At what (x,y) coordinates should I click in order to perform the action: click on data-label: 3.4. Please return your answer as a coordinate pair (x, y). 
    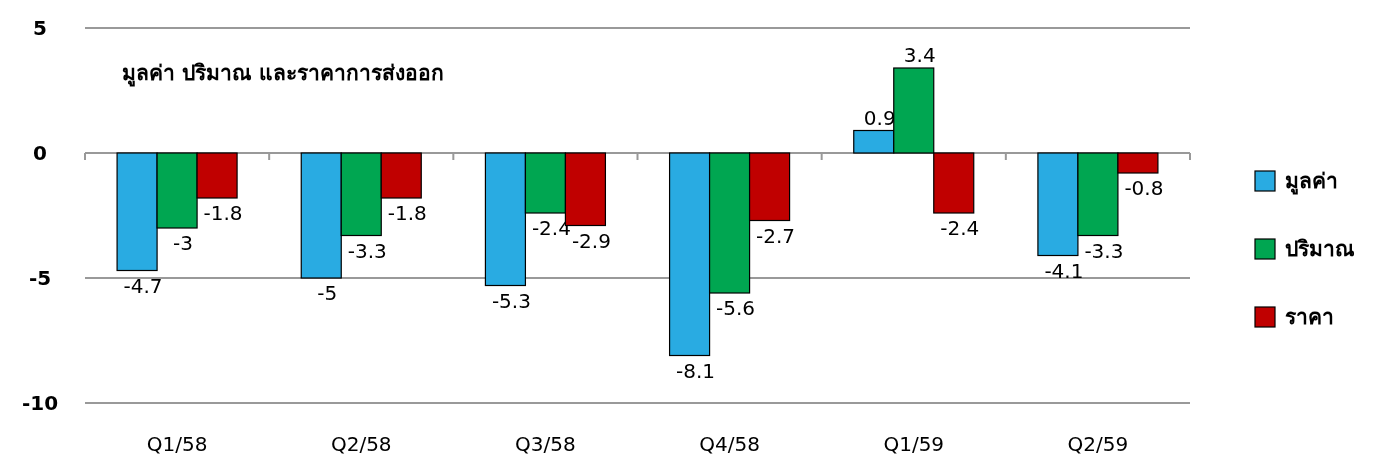
    Looking at the image, I should click on (919, 55).